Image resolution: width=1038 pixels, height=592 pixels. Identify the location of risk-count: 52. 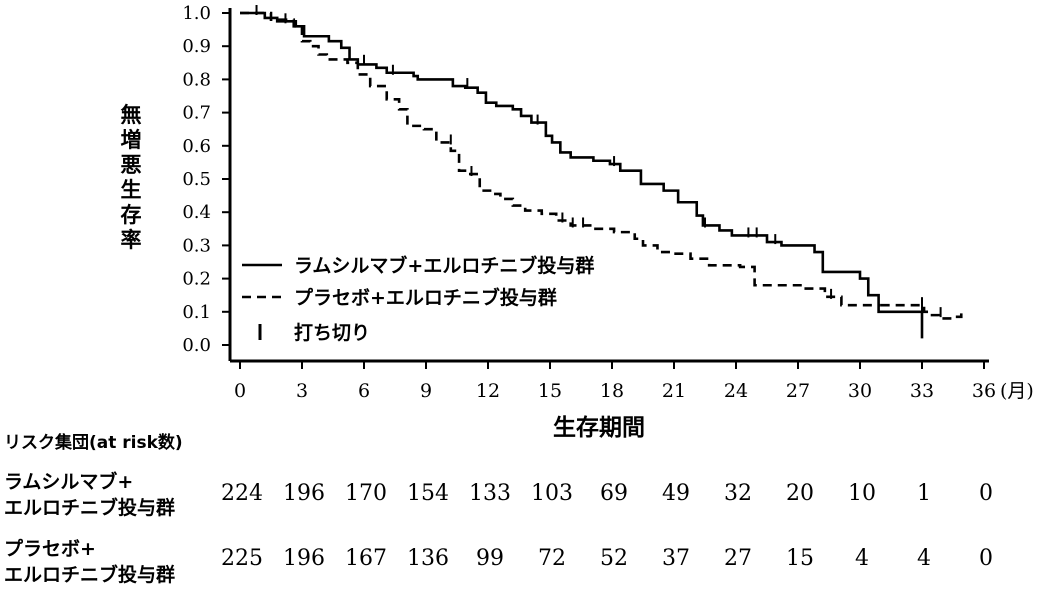
(614, 558).